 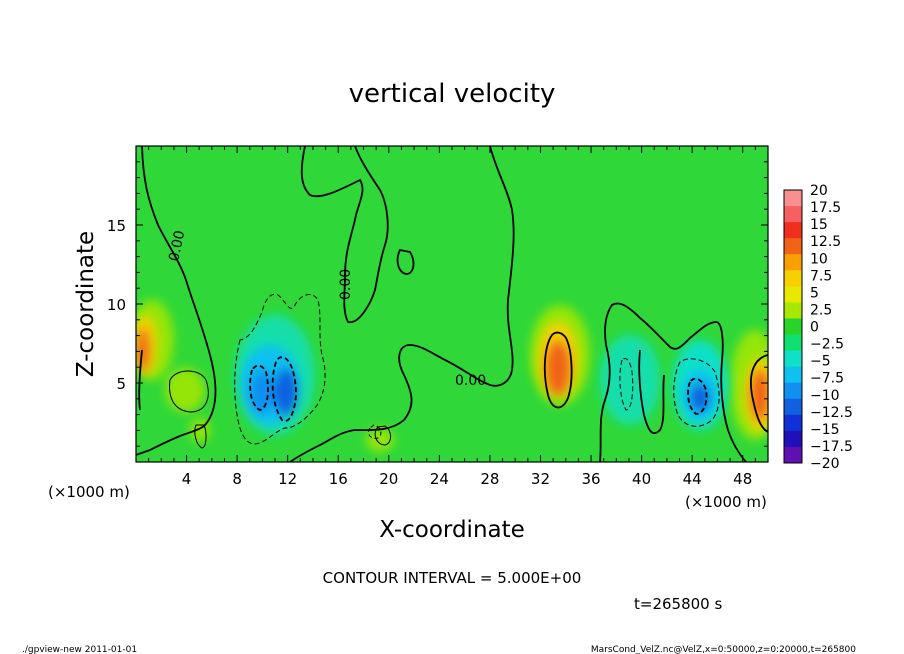 I want to click on colorbar-label: 7.5, so click(x=821, y=276).